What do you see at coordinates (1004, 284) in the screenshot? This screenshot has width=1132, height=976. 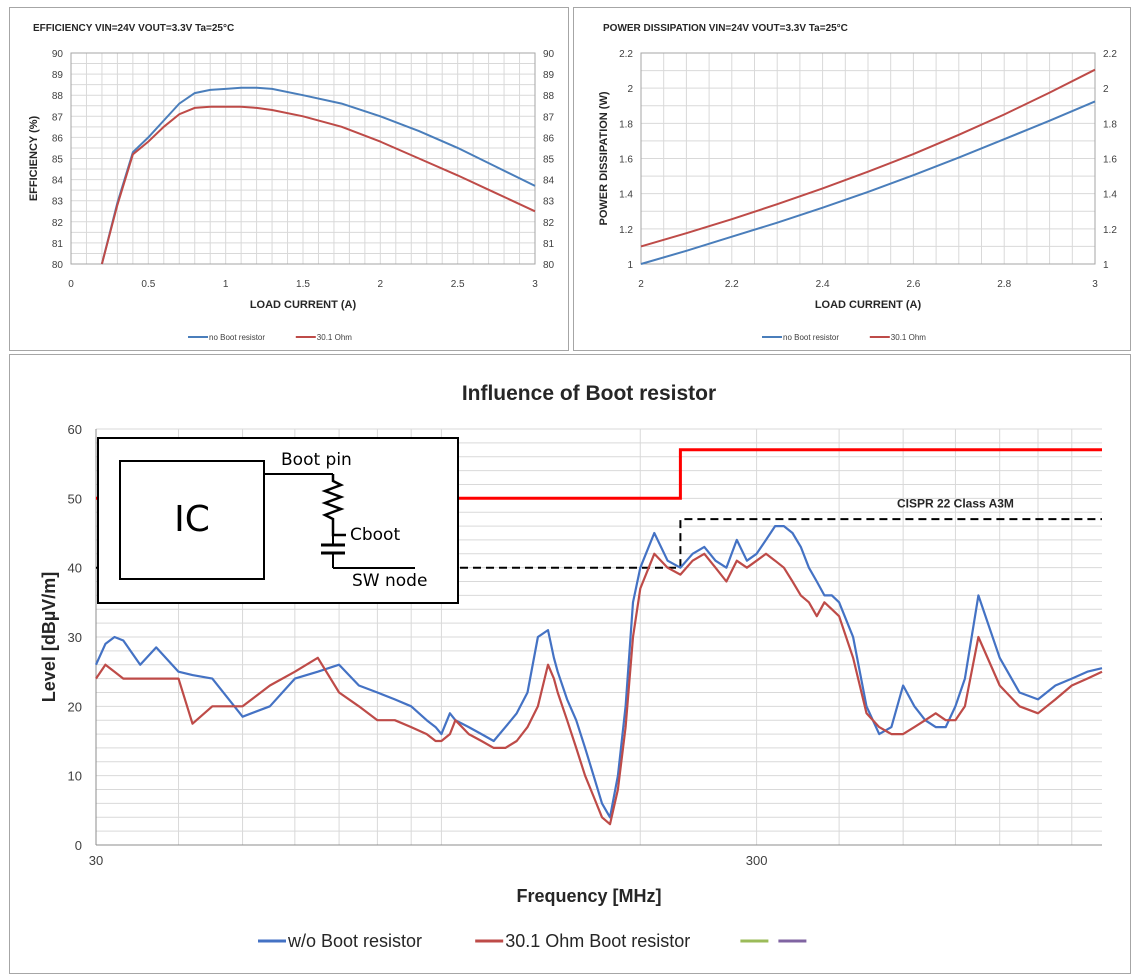 I see `x-tick-label: 2.8` at bounding box center [1004, 284].